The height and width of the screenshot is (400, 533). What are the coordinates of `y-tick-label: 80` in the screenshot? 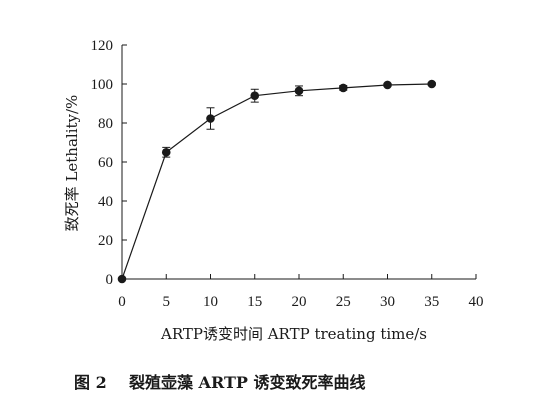 It's located at (105, 124).